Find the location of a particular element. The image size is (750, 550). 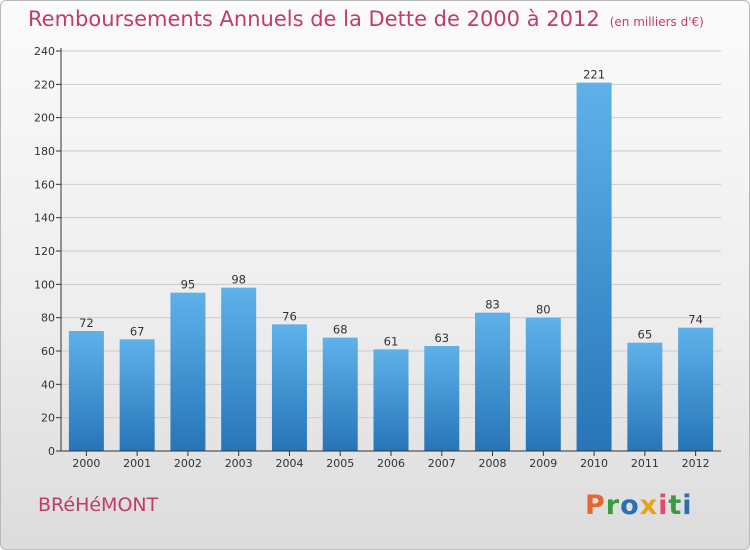

x-tick-label: 2005 is located at coordinates (340, 463).